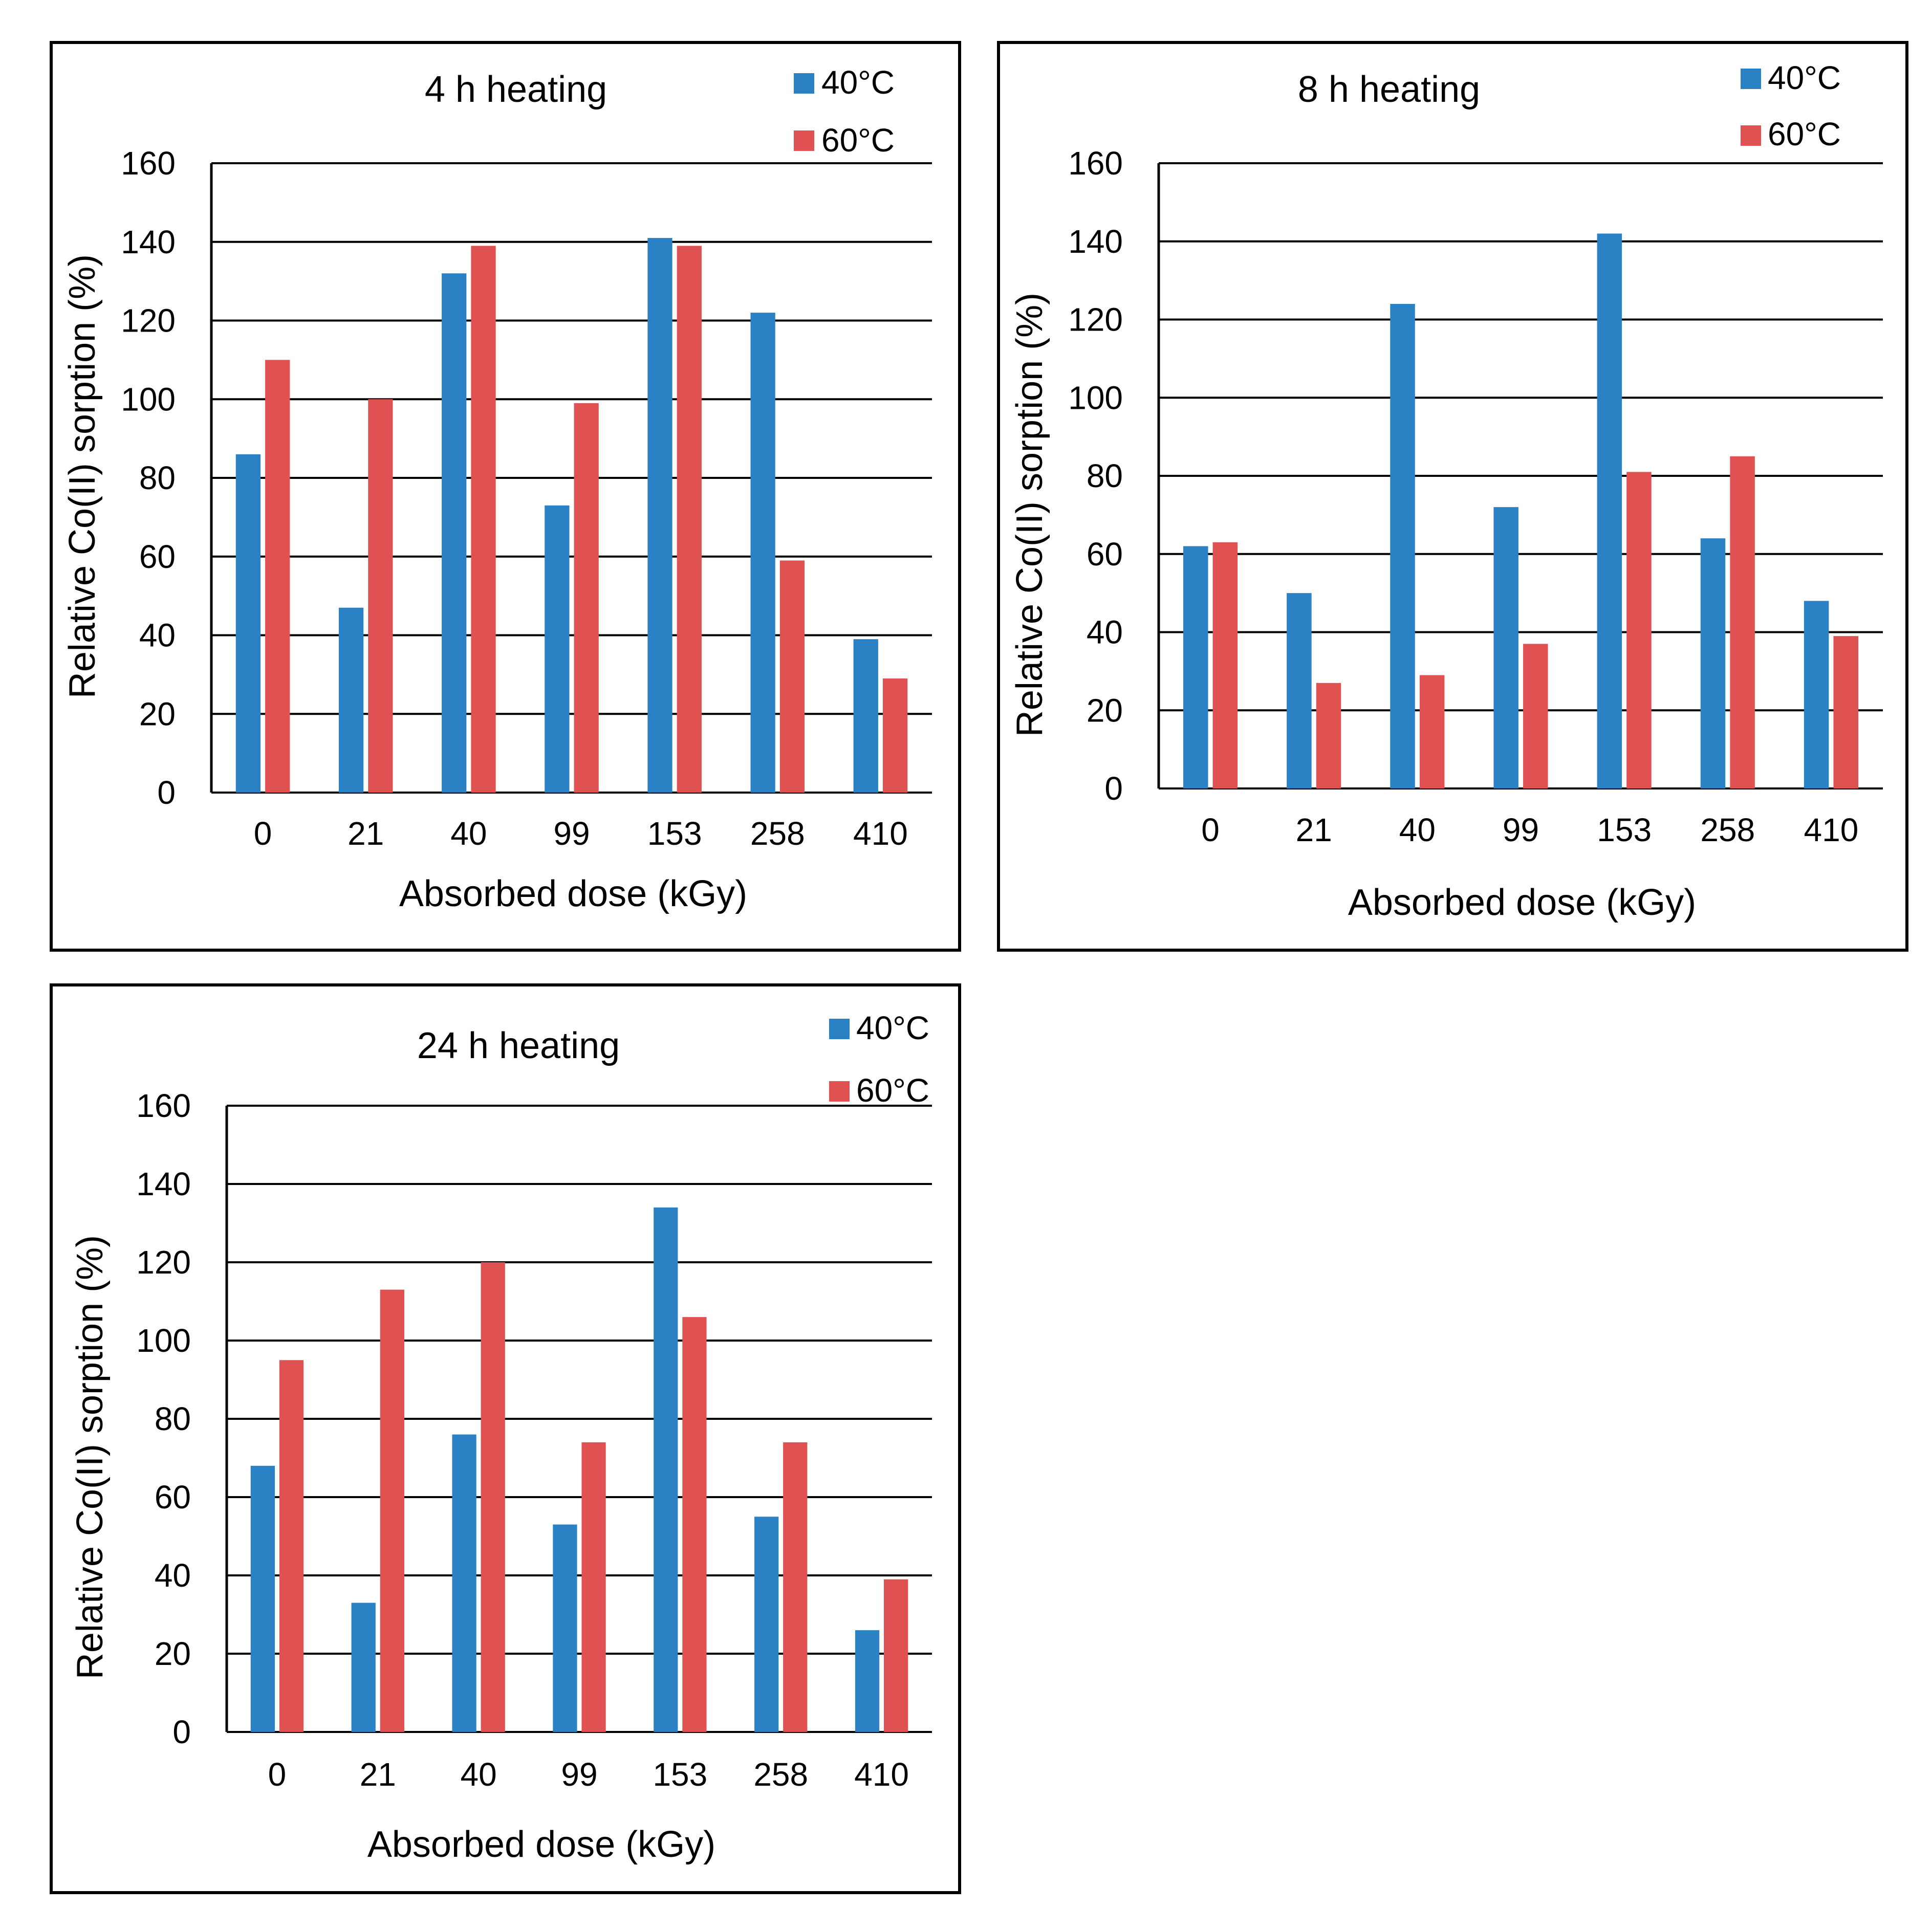 Image resolution: width=1932 pixels, height=1909 pixels. Describe the element at coordinates (1624, 829) in the screenshot. I see `x-tick-label: 153` at that location.